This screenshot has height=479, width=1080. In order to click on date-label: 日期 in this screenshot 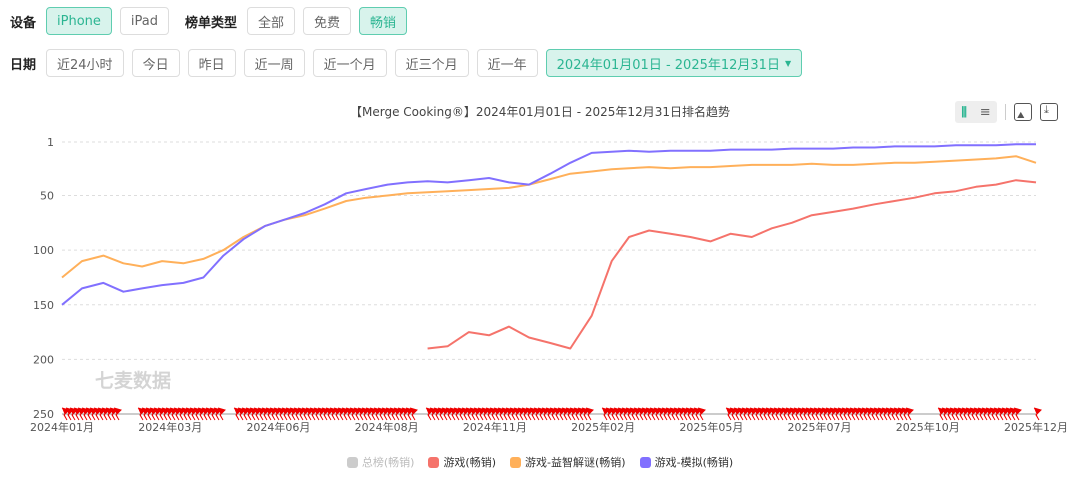, I will do `click(23, 65)`.